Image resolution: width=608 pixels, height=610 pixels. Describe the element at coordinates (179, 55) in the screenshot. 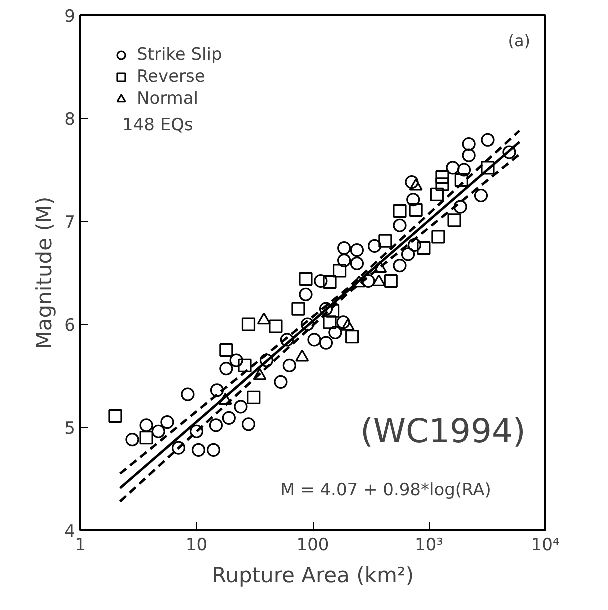

I see `legend-label: Strike Slip` at that location.